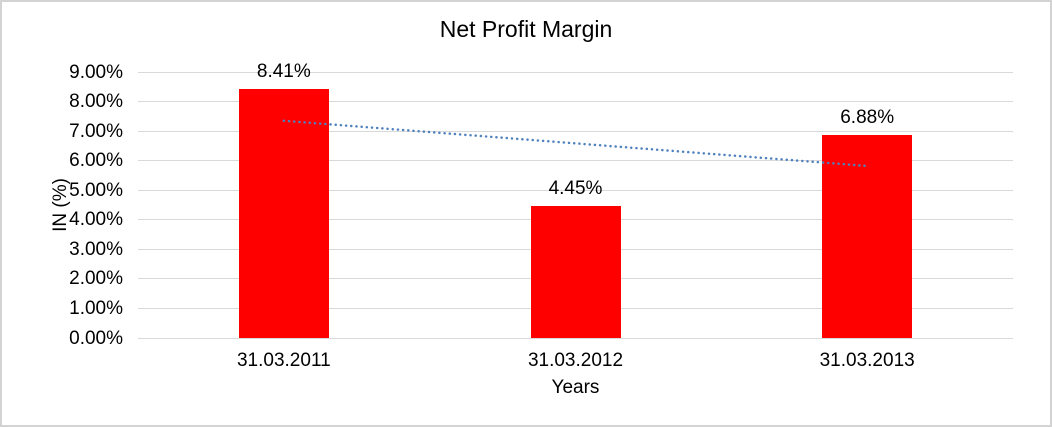 The height and width of the screenshot is (427, 1052). I want to click on x-tick-label: 31.03.2012, so click(575, 360).